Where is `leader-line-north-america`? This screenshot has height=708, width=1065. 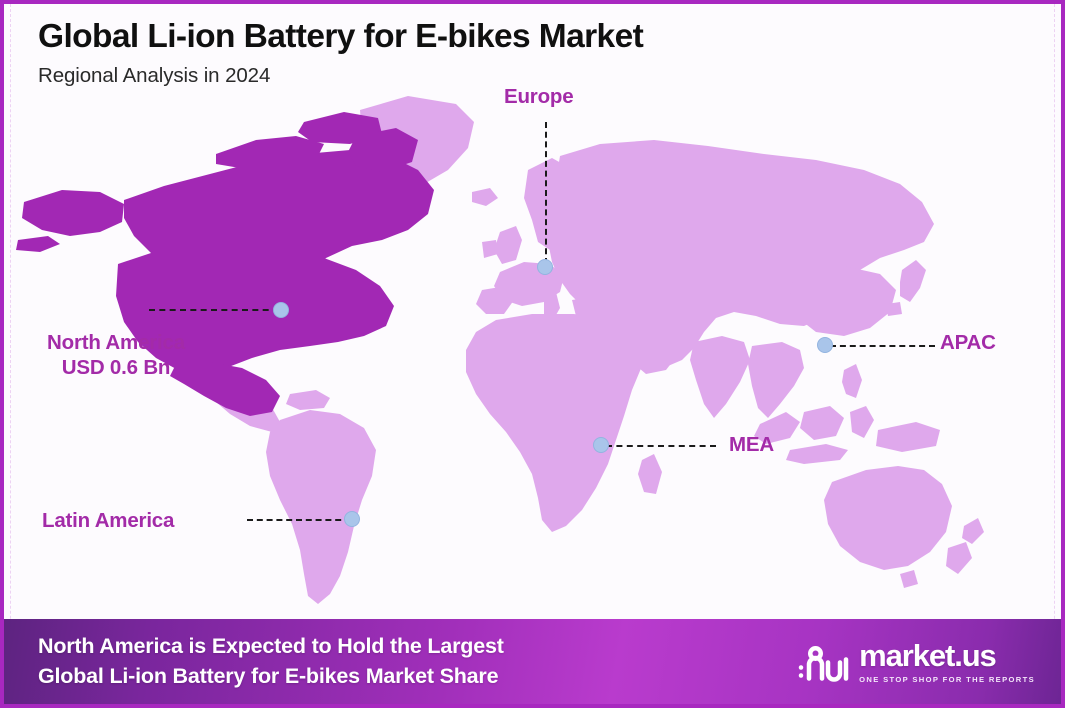 leader-line-north-america is located at coordinates (214, 310).